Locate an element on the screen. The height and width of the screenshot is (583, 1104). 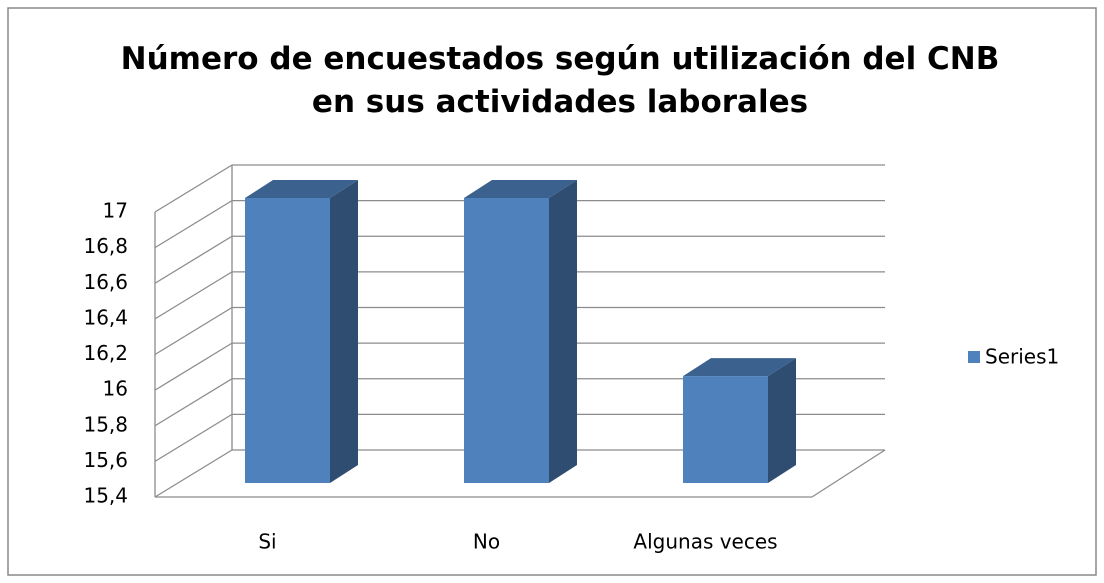
y-tick-label: 17 is located at coordinates (115, 211).